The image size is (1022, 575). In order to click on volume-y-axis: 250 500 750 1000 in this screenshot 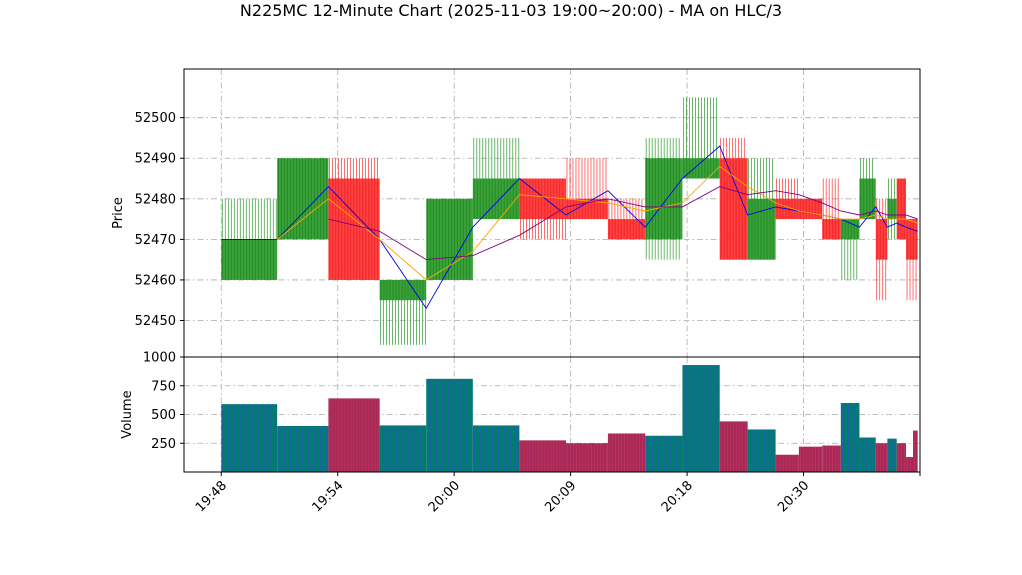, I will do `click(163, 401)`.